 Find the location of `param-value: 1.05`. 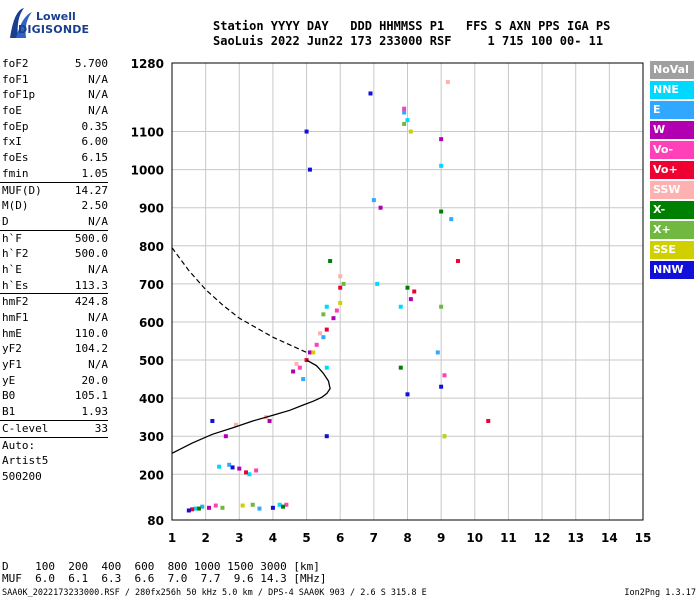

param-value: 1.05 is located at coordinates (95, 173).